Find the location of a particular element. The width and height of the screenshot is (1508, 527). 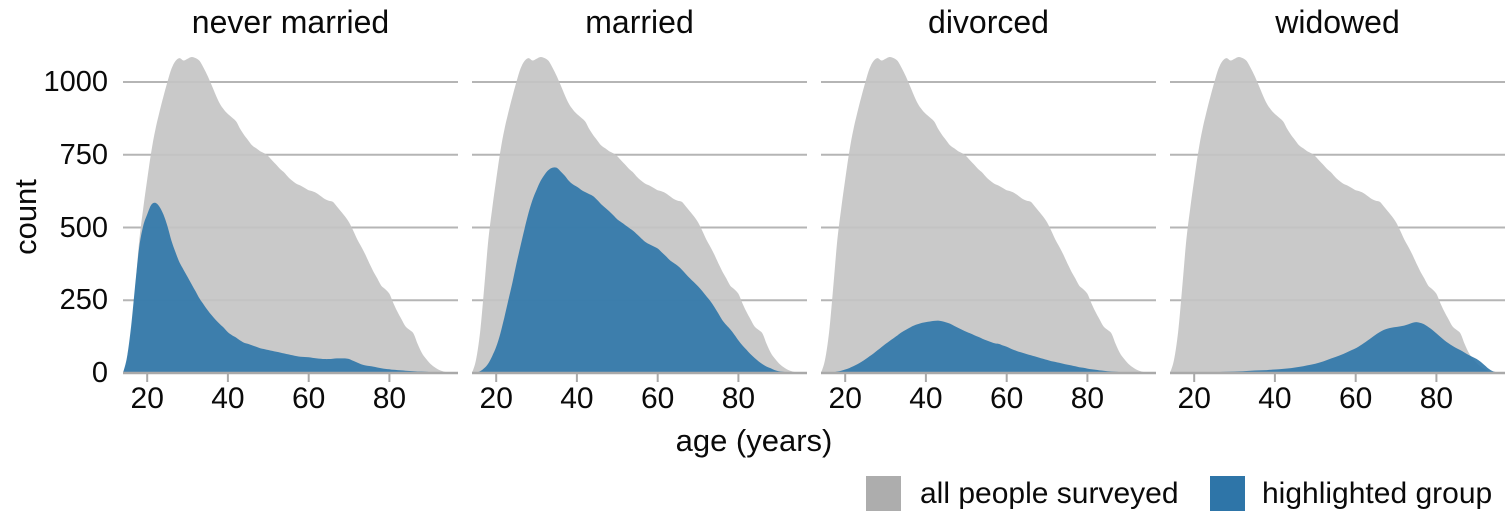

panel-title-widowed: widowed is located at coordinates (1337, 22).